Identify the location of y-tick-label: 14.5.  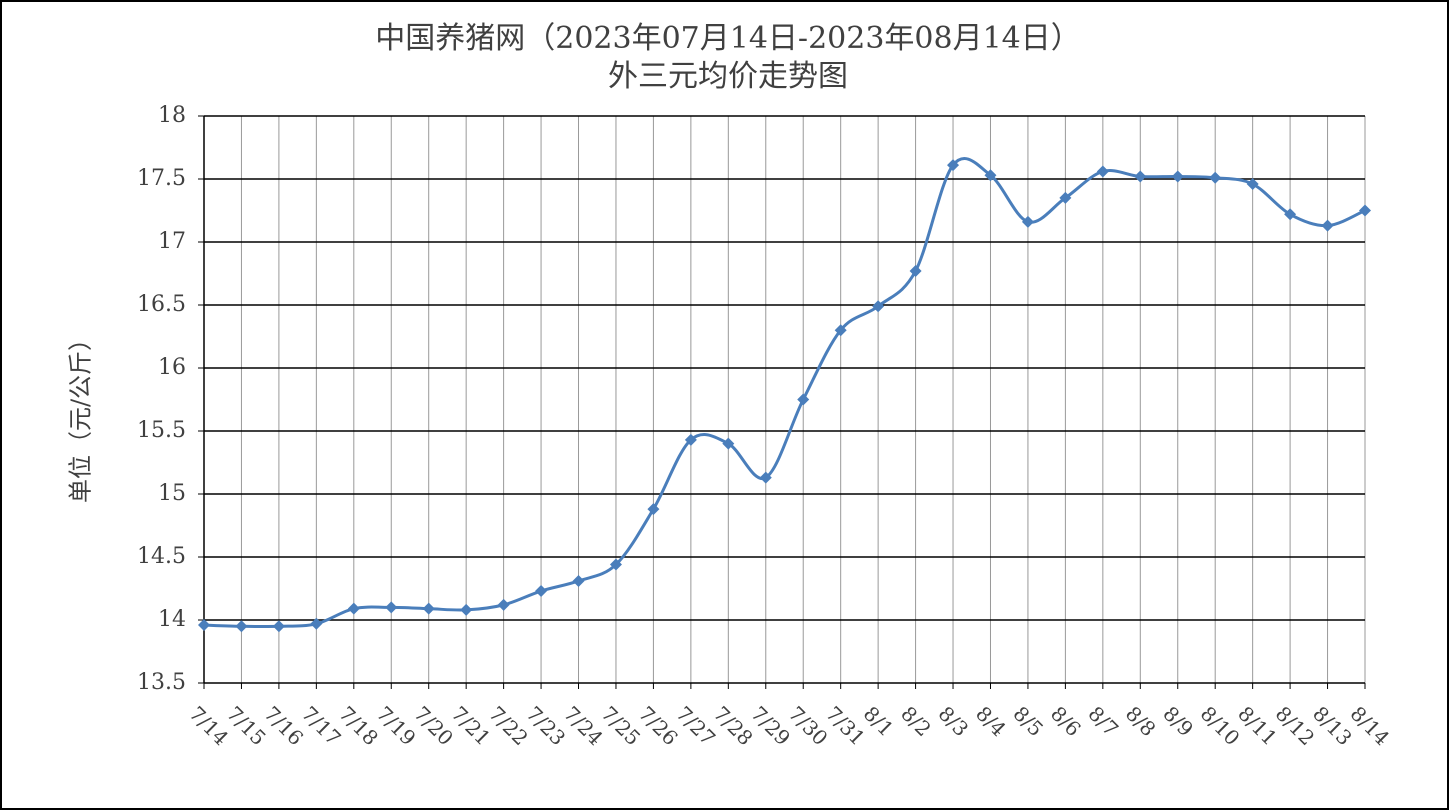
(161, 556).